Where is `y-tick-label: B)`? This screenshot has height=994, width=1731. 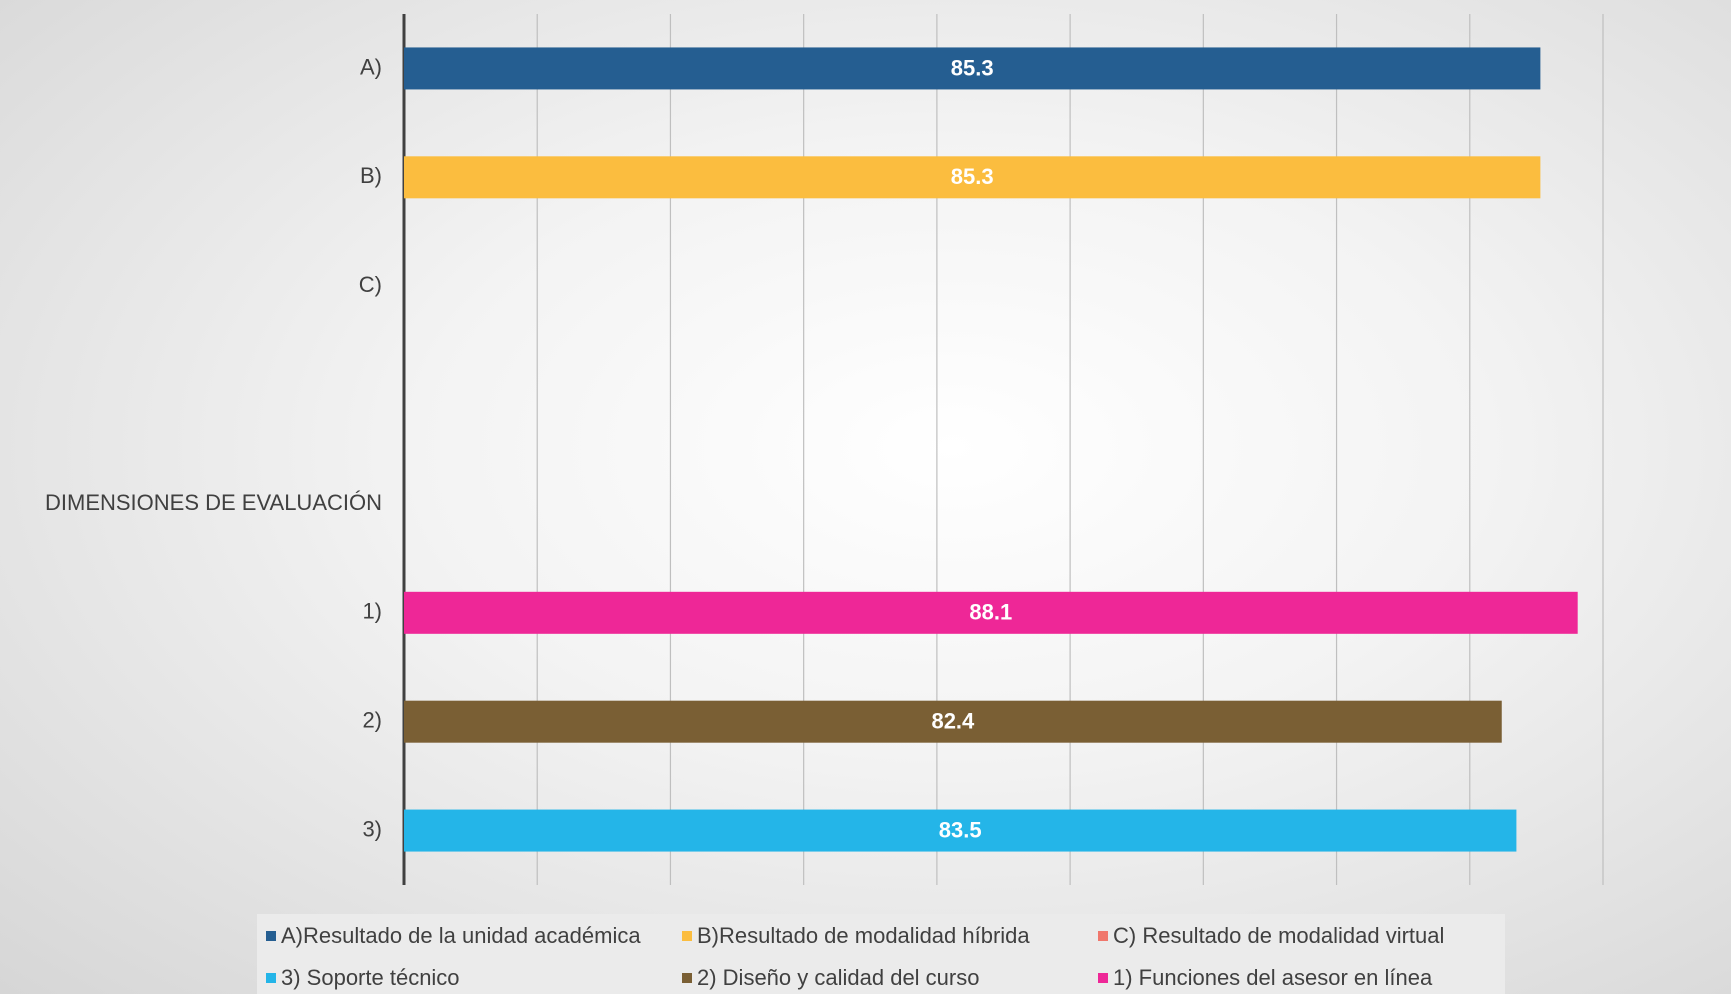
y-tick-label: B) is located at coordinates (371, 175).